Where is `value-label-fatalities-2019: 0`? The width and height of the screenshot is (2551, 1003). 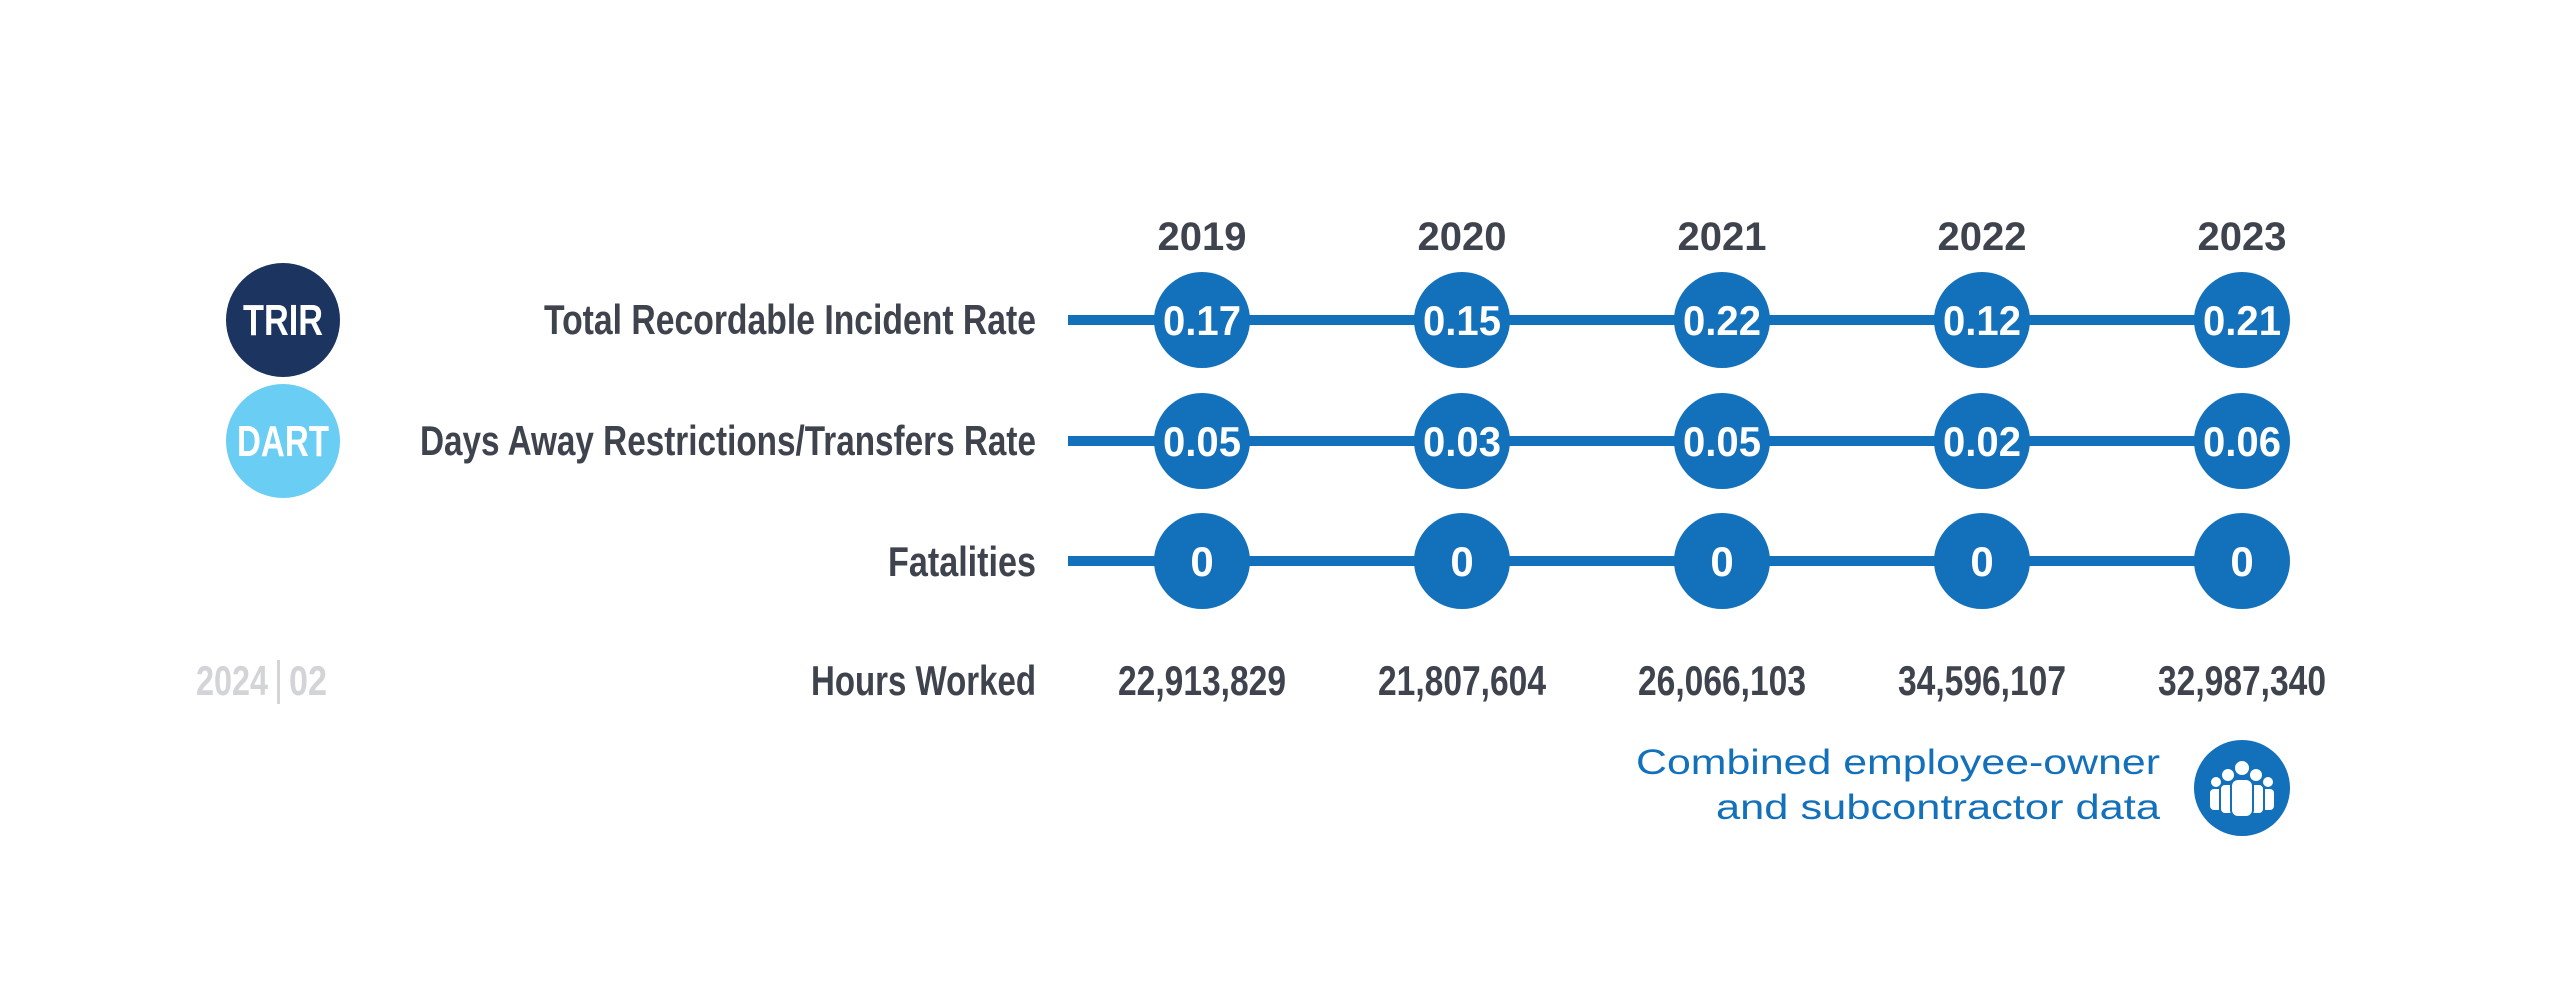 value-label-fatalities-2019: 0 is located at coordinates (1201, 561).